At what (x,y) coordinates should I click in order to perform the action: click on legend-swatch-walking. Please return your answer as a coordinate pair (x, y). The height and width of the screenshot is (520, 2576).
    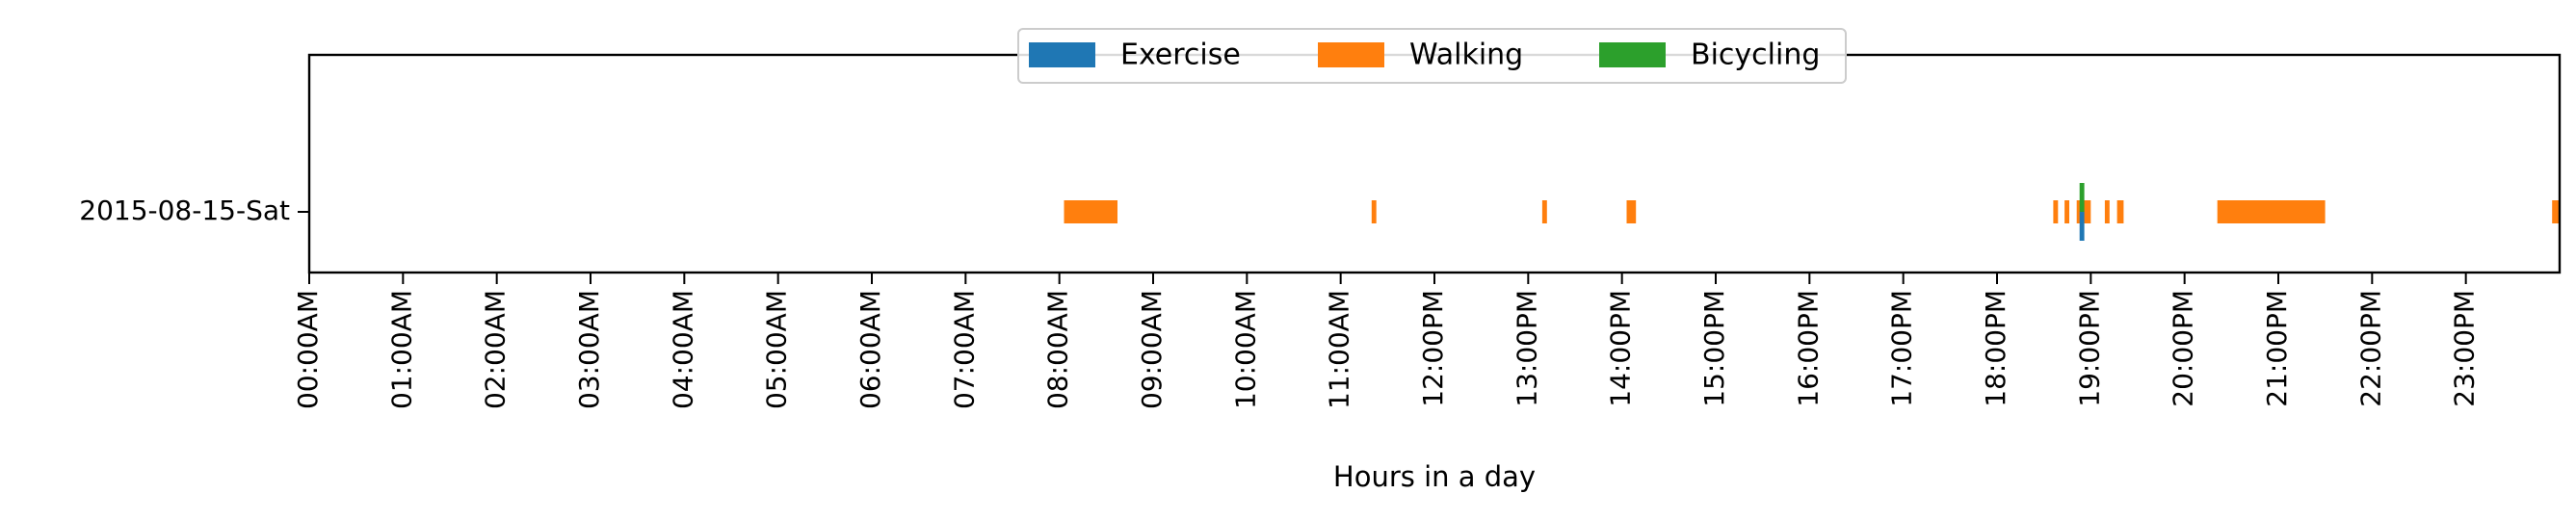
    Looking at the image, I should click on (1351, 55).